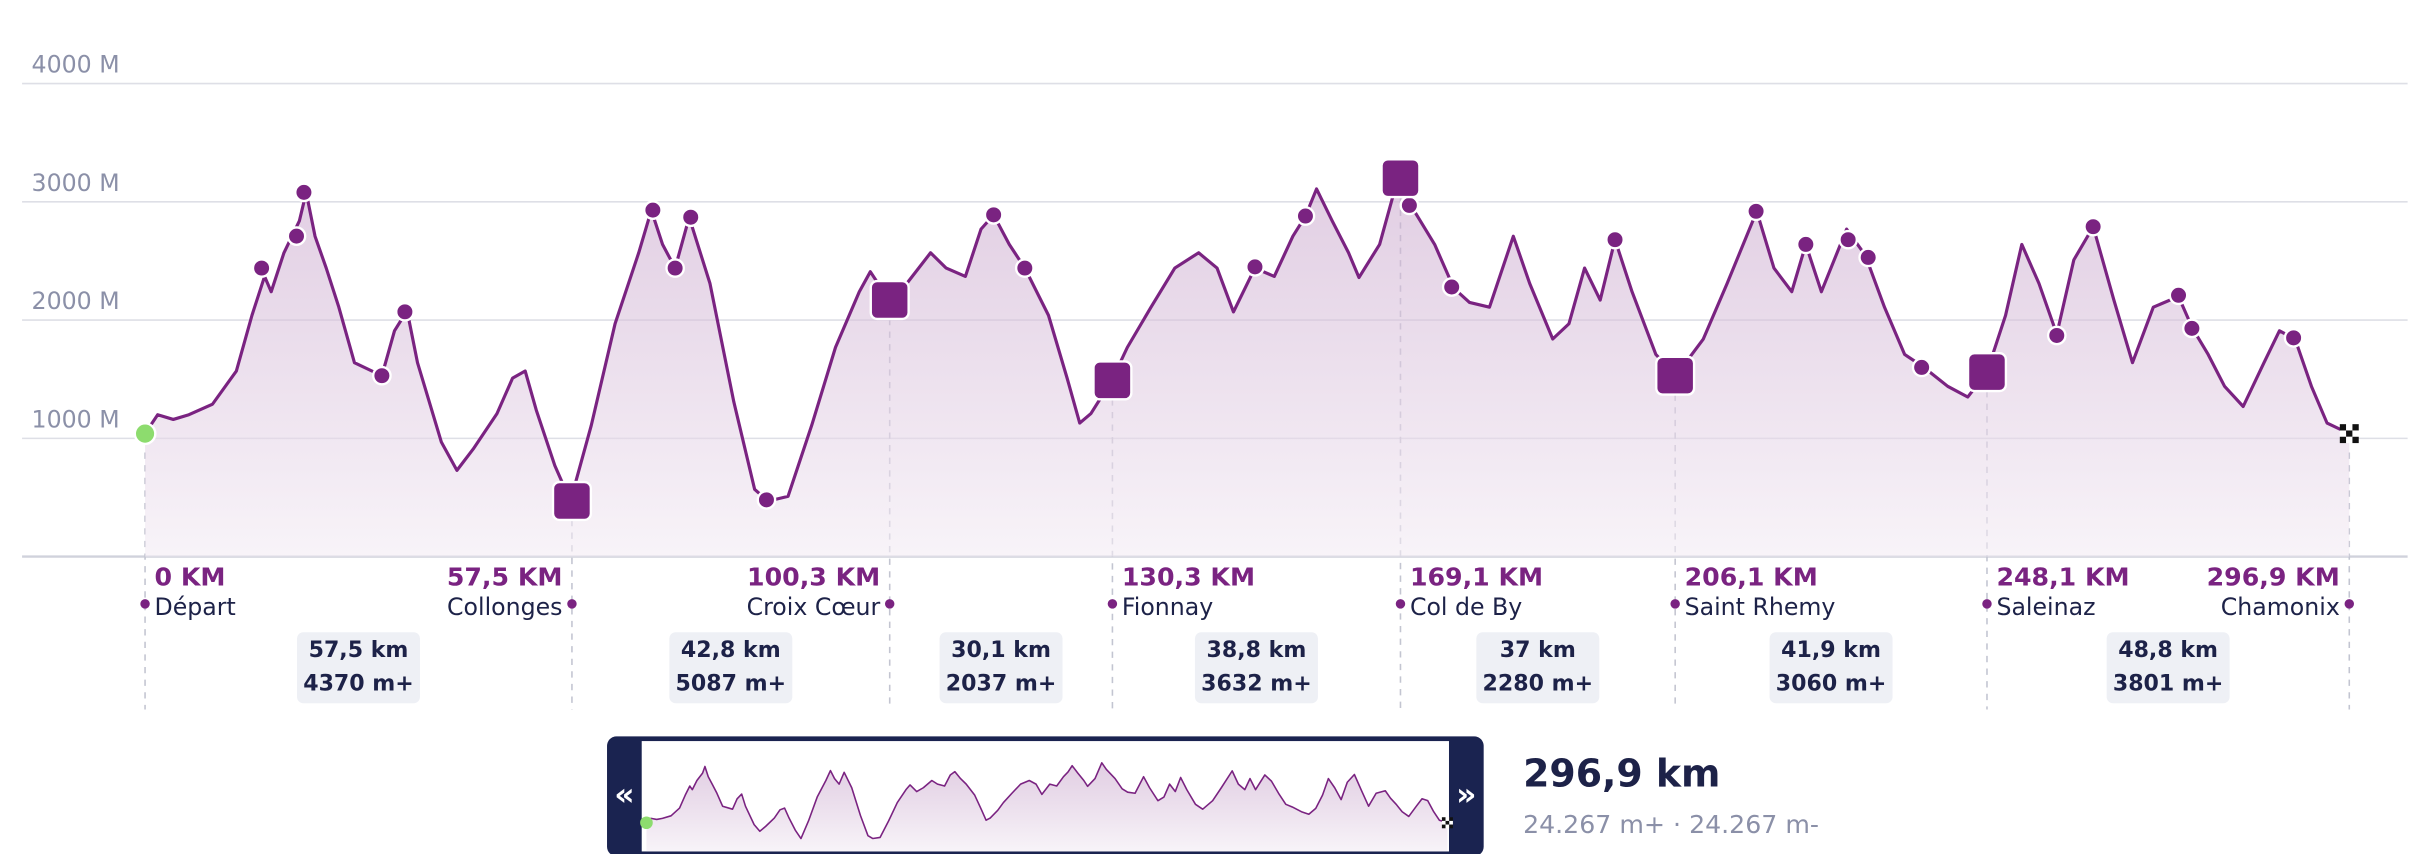 The height and width of the screenshot is (854, 2436). I want to click on station-km: 296,9 KM, so click(2273, 577).